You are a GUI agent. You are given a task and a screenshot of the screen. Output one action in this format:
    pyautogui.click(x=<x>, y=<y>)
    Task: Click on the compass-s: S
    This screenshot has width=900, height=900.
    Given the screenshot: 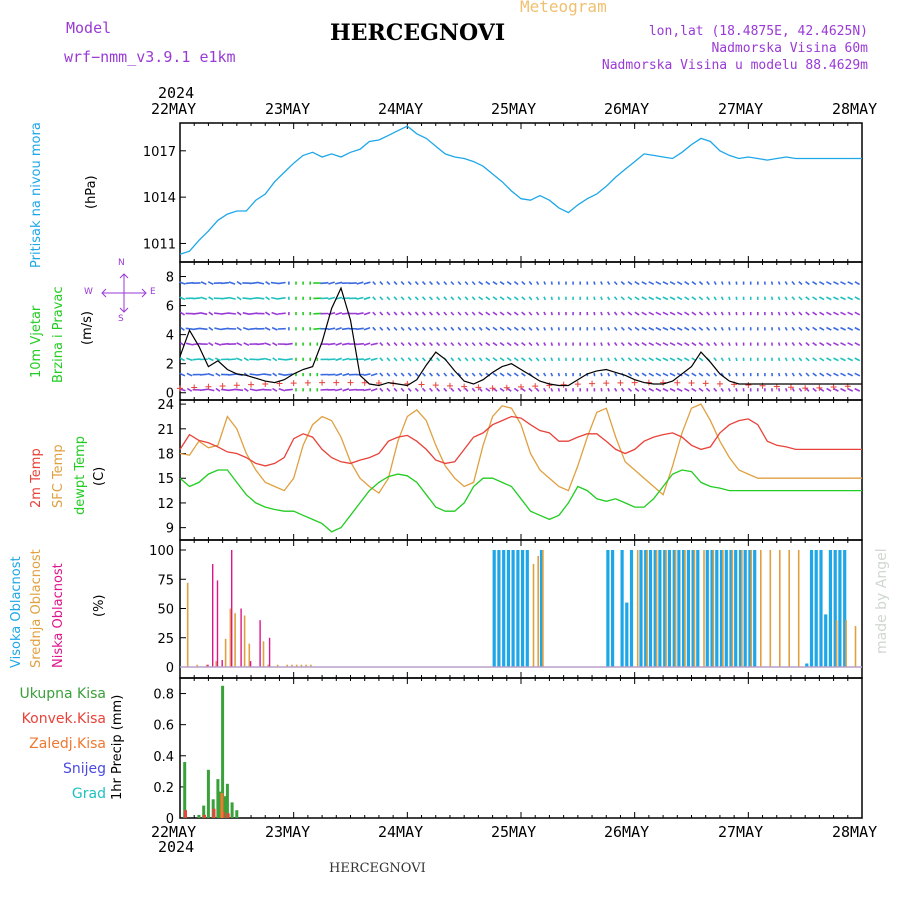 What is the action you would take?
    pyautogui.click(x=121, y=319)
    